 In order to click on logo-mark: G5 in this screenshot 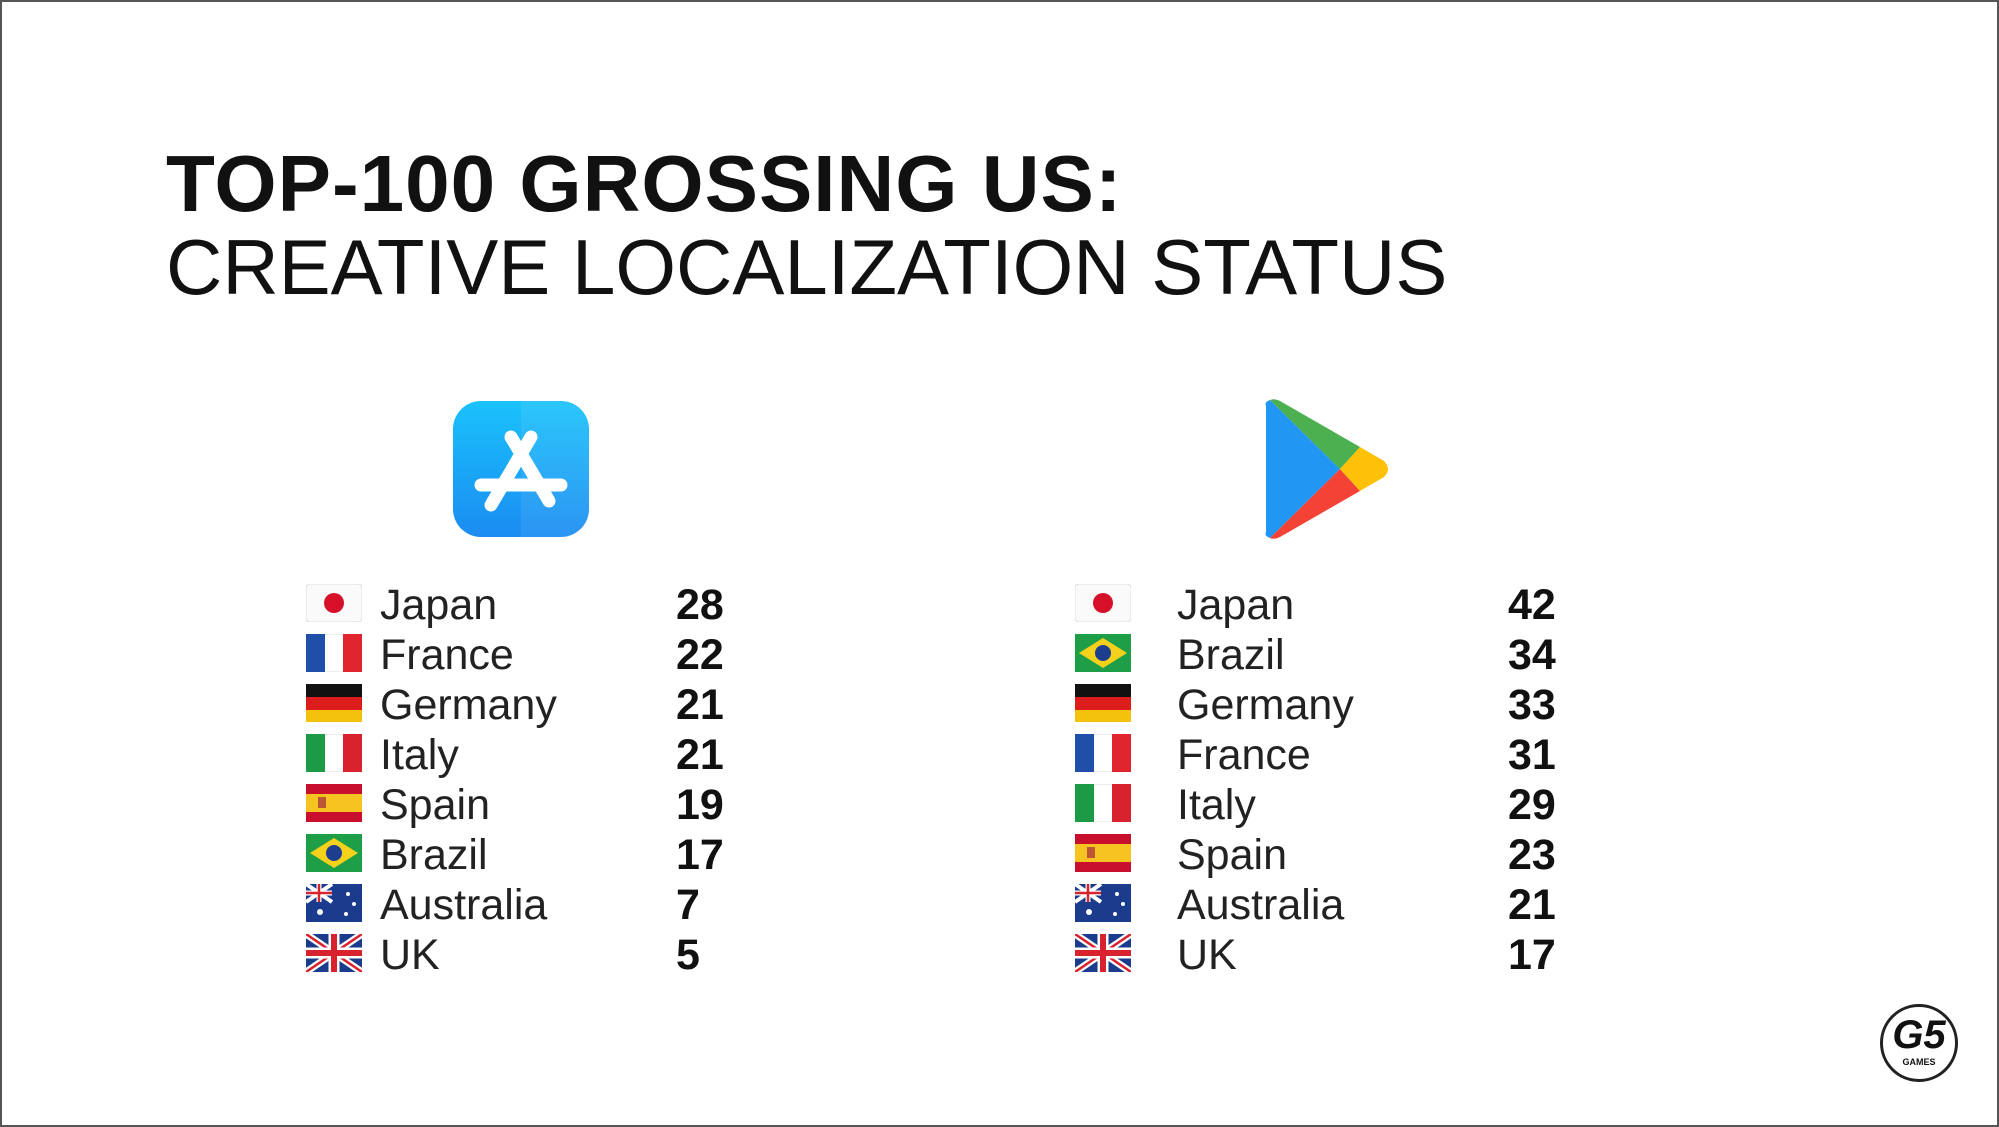, I will do `click(1919, 1035)`.